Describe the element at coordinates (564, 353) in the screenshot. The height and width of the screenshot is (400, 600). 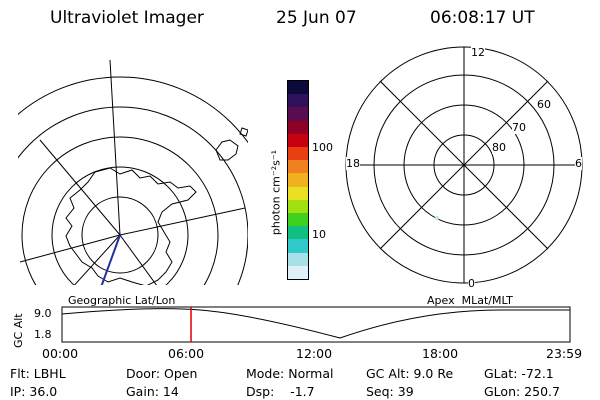
I see `time-tick-2359: 23:59` at that location.